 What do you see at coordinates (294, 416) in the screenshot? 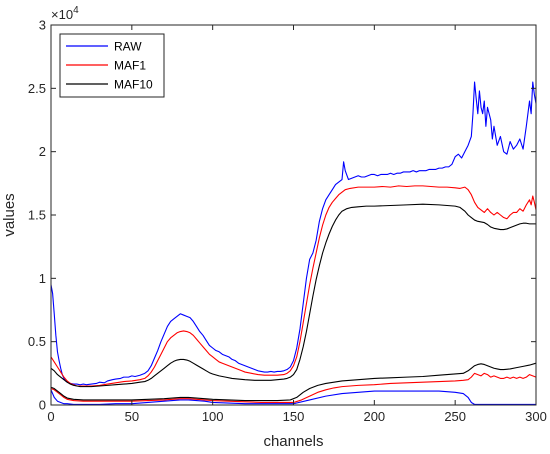
I see `x-tick-label: 150` at bounding box center [294, 416].